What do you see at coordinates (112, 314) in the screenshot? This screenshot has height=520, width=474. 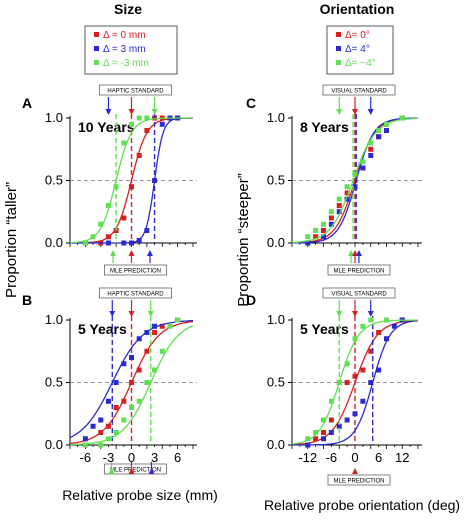 I see `standard-arrowhead-blue` at bounding box center [112, 314].